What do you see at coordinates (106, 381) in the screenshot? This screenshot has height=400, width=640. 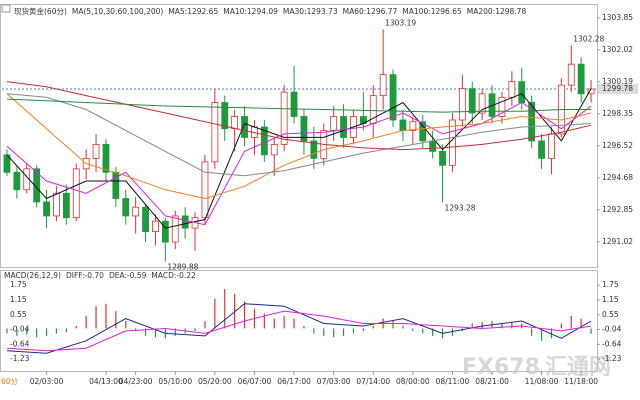 I see `x-tick-label: 04/13:00` at bounding box center [106, 381].